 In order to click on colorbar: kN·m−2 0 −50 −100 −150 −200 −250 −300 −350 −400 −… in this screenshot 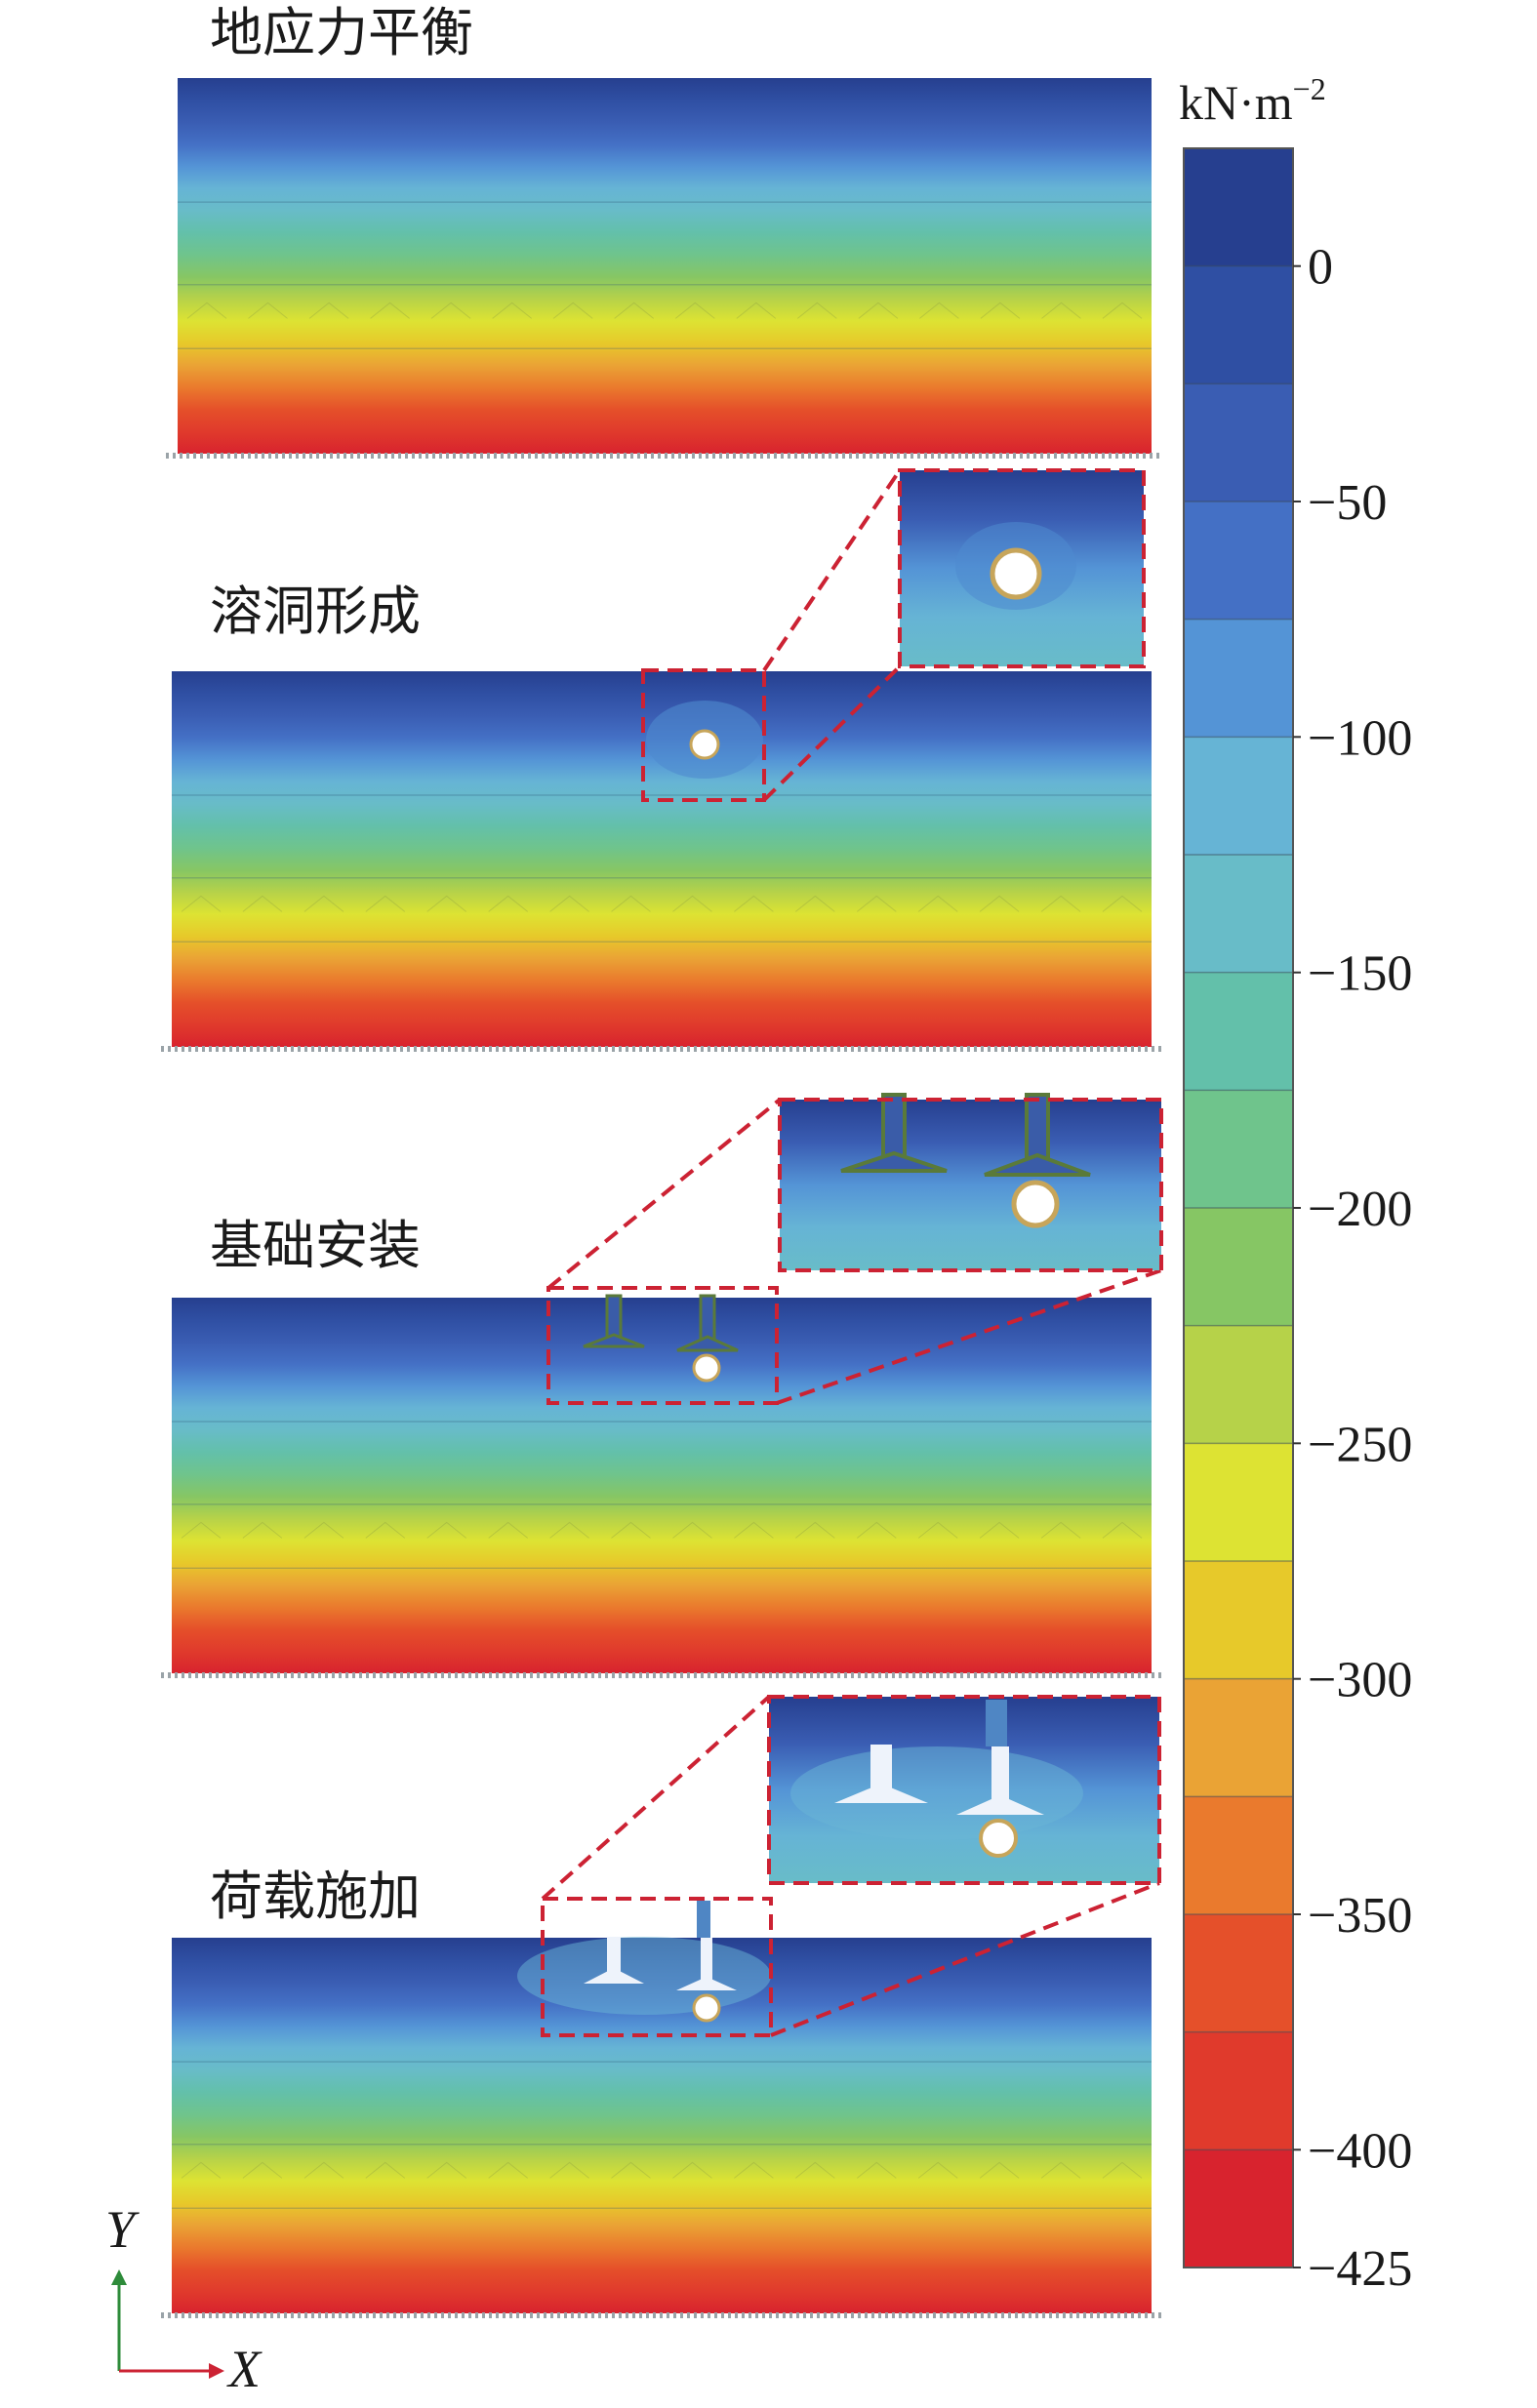, I will do `click(1295, 1184)`.